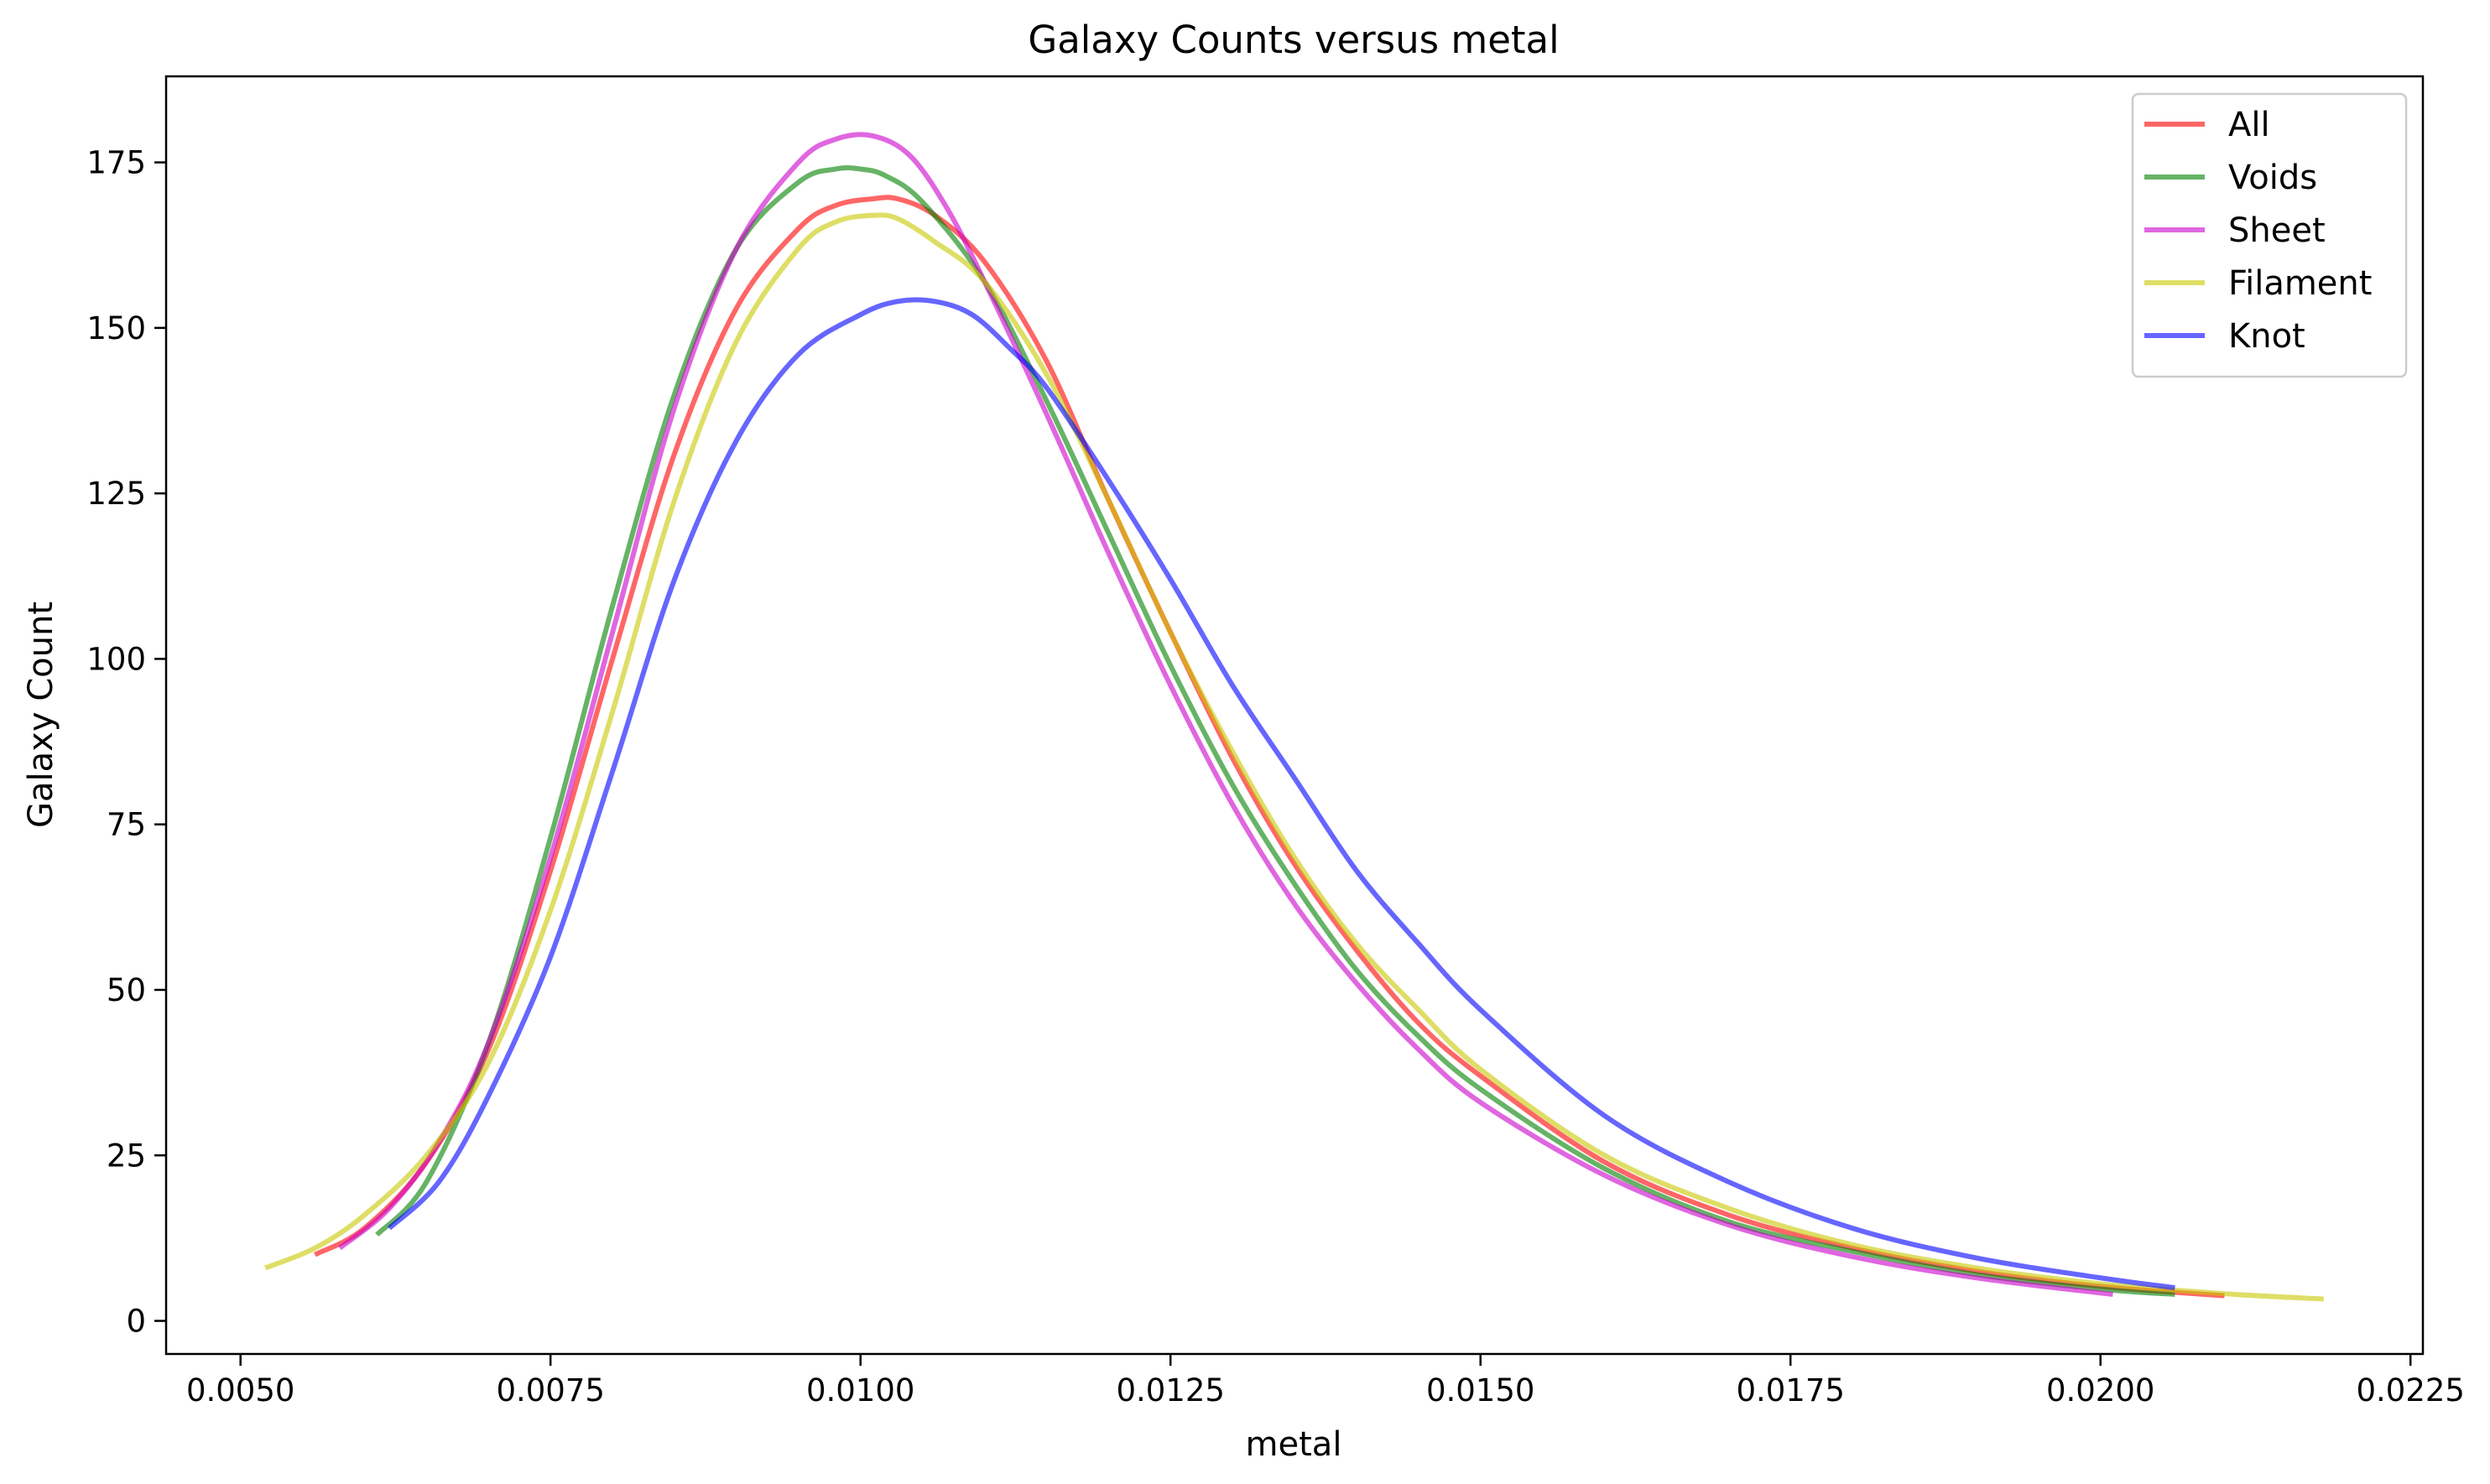 The height and width of the screenshot is (1484, 2490). Describe the element at coordinates (2300, 283) in the screenshot. I see `legend-label-filament: Filament` at that location.